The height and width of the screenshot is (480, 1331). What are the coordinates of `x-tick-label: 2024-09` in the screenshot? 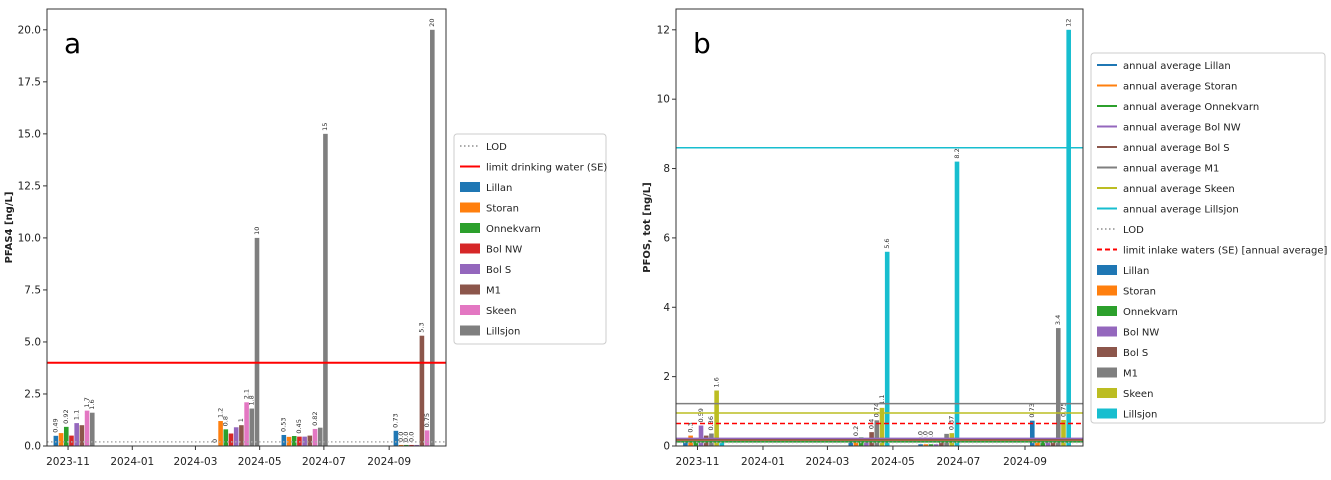 It's located at (1025, 462).